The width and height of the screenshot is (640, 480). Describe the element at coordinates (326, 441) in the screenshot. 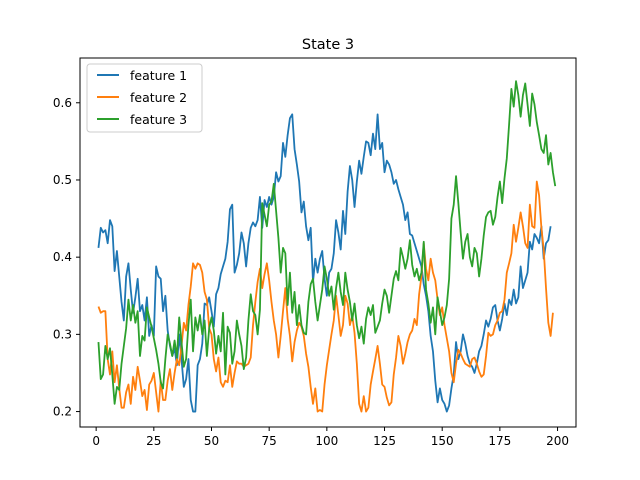

I see `x-tick-label: 100` at that location.